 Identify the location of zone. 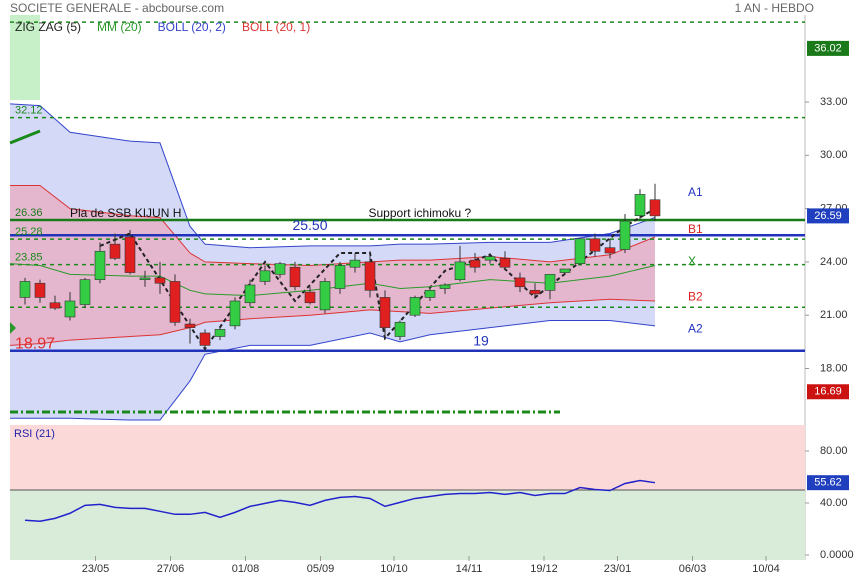
(25, 57).